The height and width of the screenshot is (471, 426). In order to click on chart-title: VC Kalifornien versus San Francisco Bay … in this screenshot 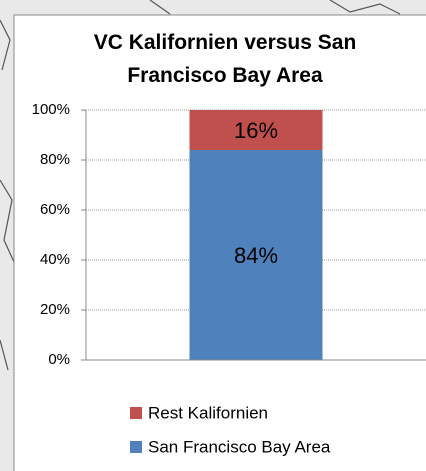, I will do `click(225, 59)`.